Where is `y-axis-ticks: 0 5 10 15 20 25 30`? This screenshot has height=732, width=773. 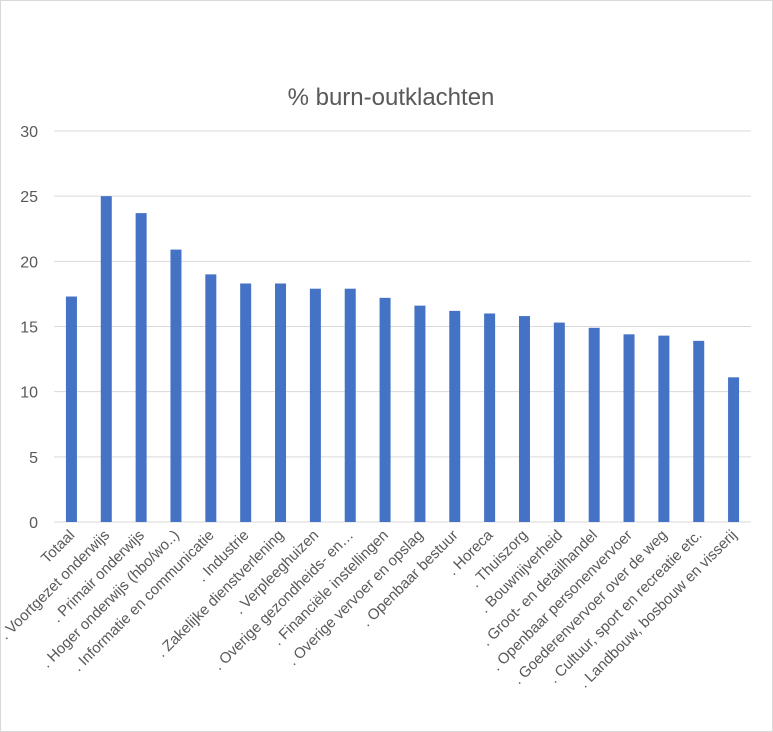 y-axis-ticks: 0 5 10 15 20 25 30 is located at coordinates (29, 328).